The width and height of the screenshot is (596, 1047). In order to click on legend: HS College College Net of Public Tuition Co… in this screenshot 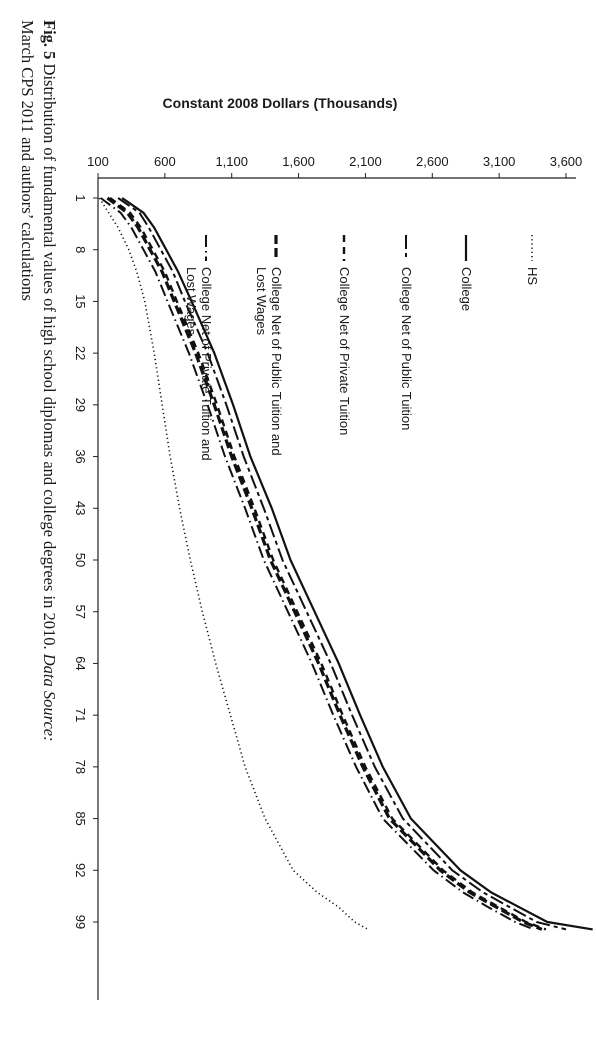, I will do `click(362, 348)`.